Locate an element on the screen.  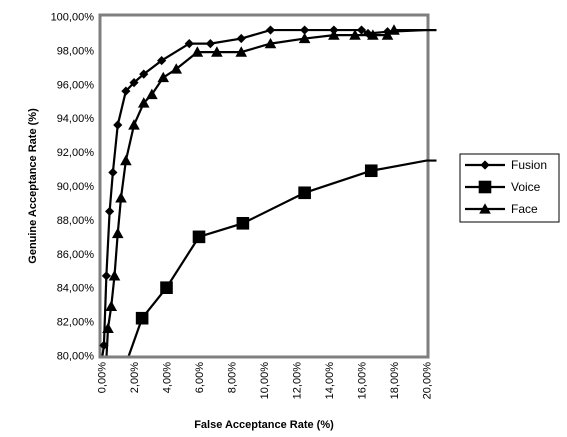
x-tick-label: 10,00% is located at coordinates (265, 381).